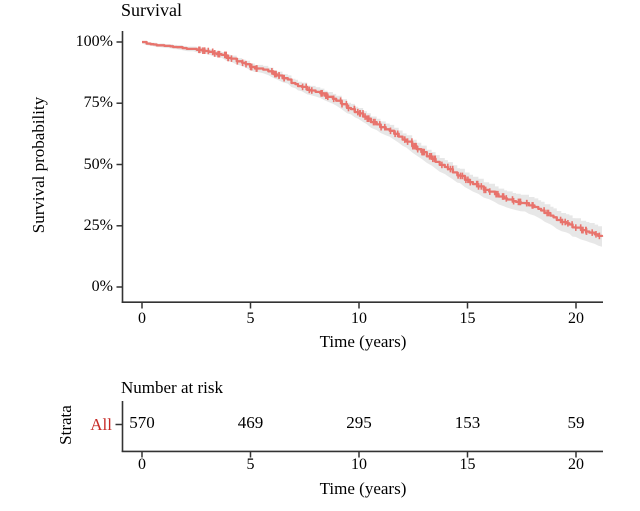 The image size is (640, 511). I want to click on y-axis-title: Survival probability, so click(38, 165).